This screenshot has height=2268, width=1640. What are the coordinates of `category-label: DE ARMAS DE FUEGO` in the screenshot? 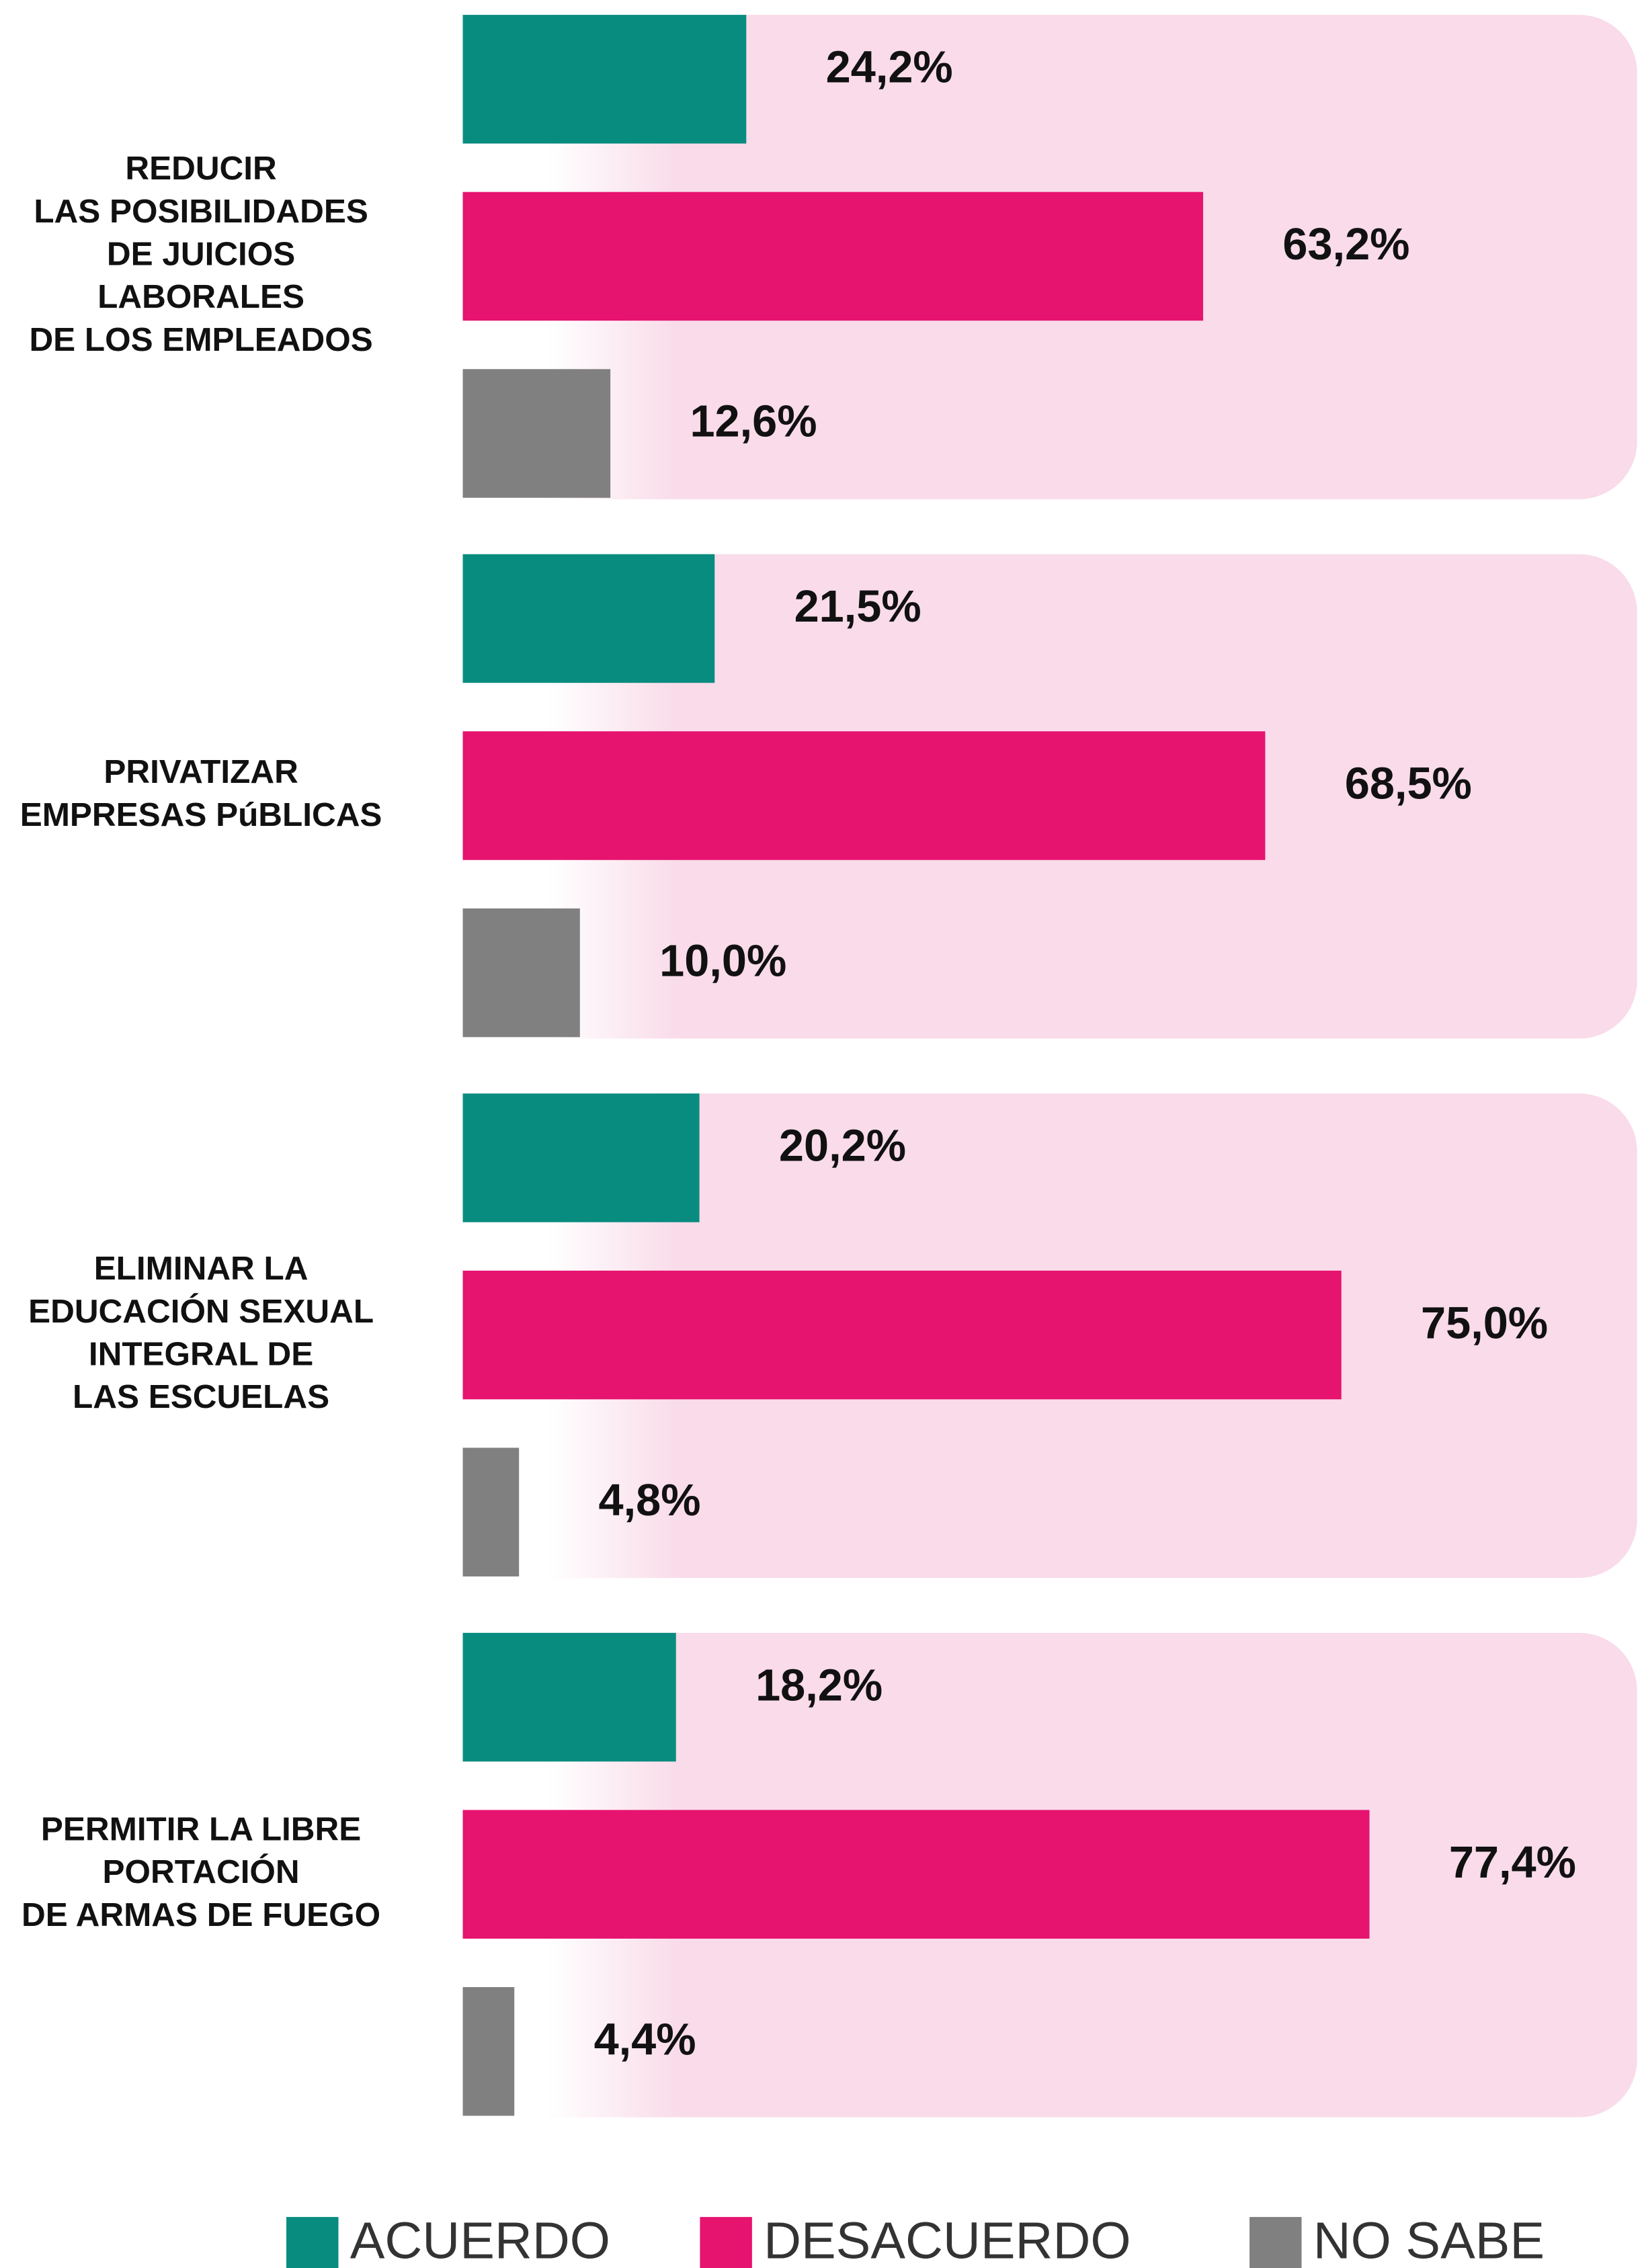 It's located at (201, 1915).